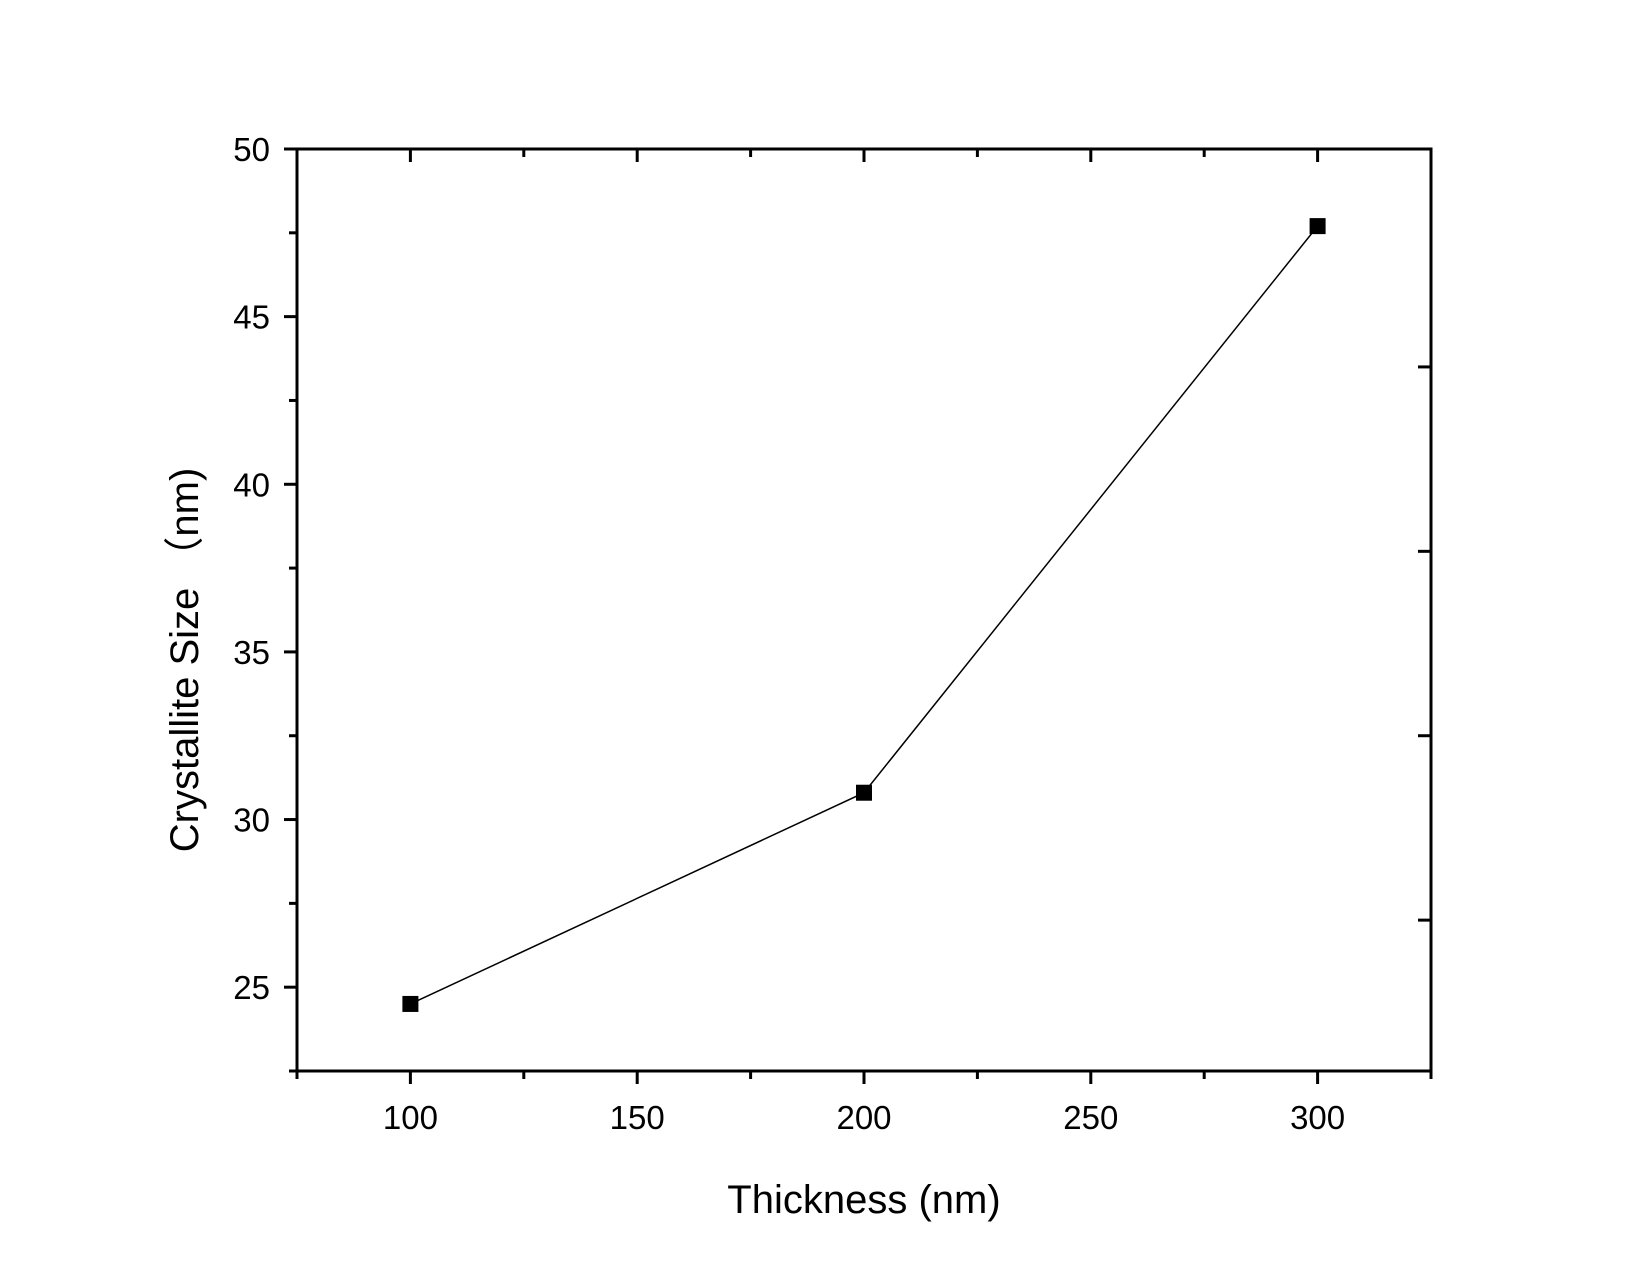 This screenshot has width=1650, height=1274. I want to click on x-tick-labels: 100 150 200 250 300, so click(864, 1117).